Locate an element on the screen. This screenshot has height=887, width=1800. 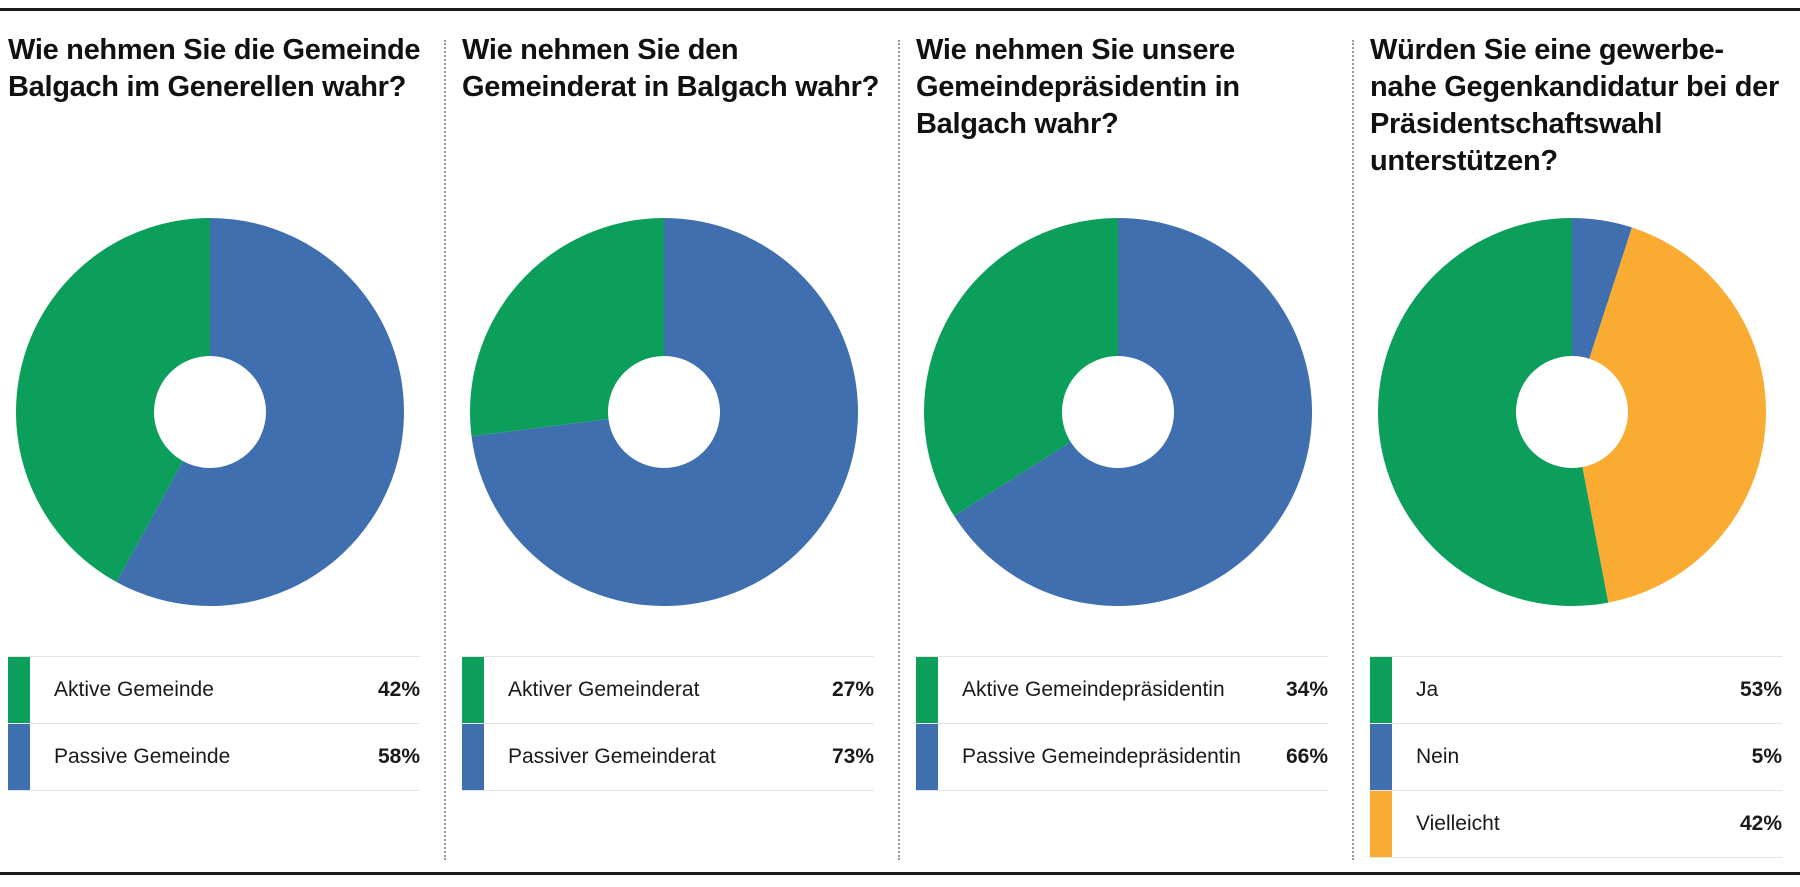
chart-legend: Aktive Gemeinde 42% Passive Gemeinde 58% is located at coordinates (214, 723).